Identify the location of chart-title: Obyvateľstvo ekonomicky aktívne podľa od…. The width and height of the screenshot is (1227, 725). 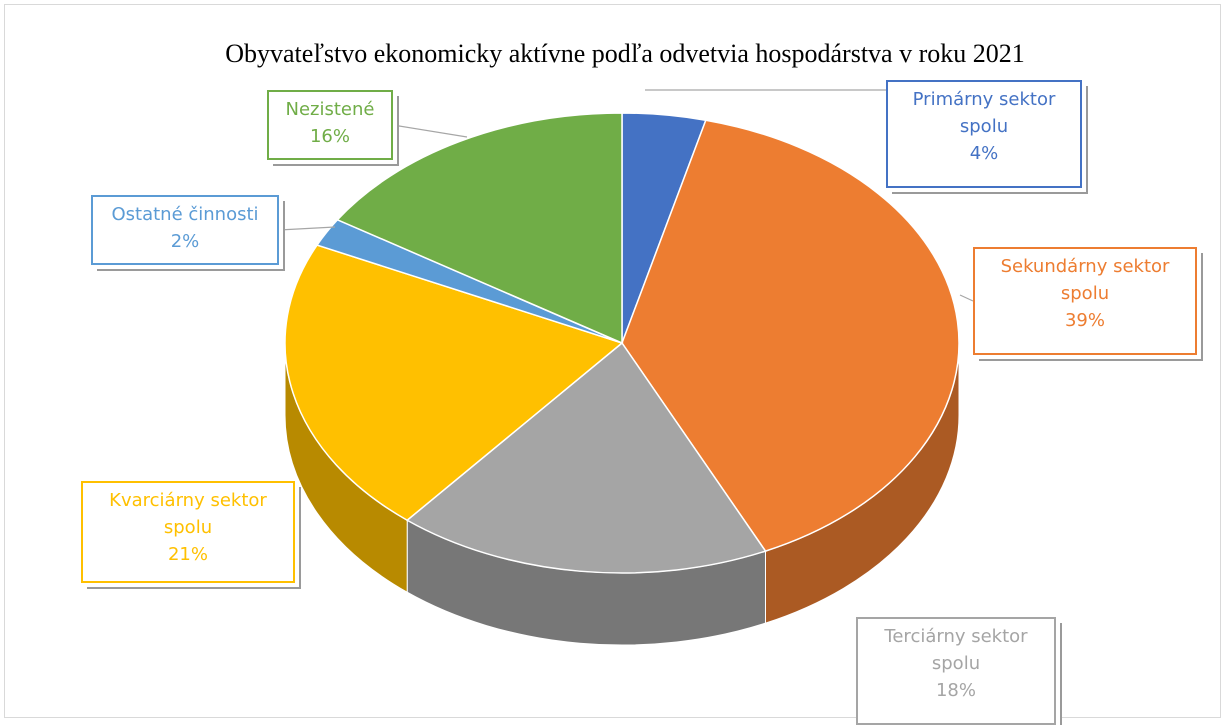
(625, 53).